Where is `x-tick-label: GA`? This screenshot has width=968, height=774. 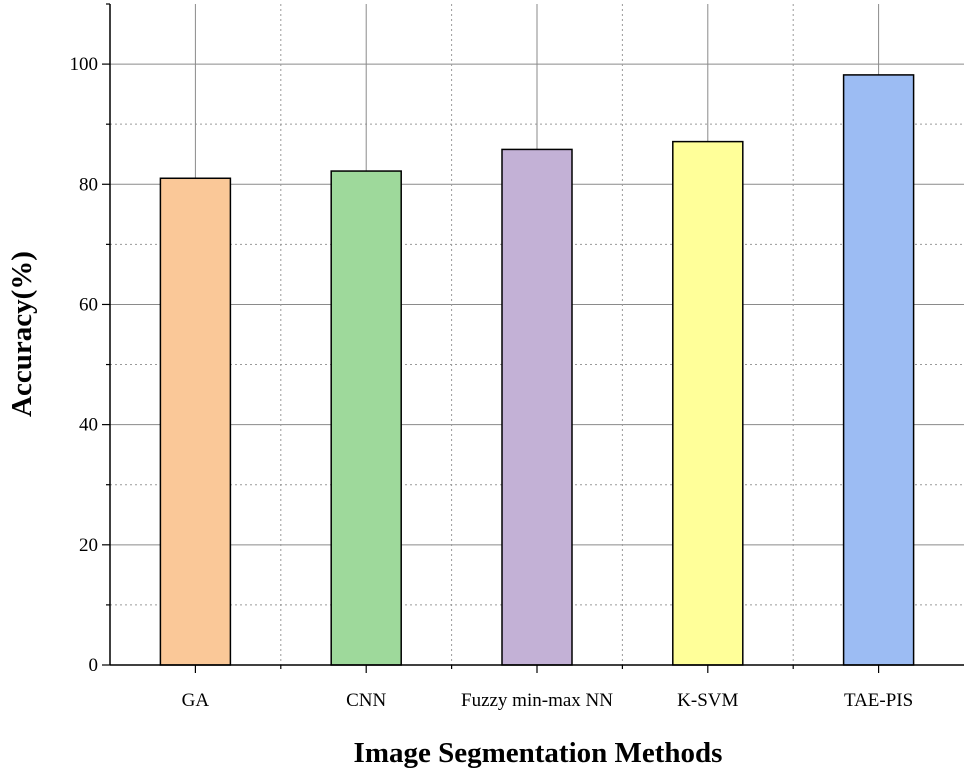 x-tick-label: GA is located at coordinates (196, 700).